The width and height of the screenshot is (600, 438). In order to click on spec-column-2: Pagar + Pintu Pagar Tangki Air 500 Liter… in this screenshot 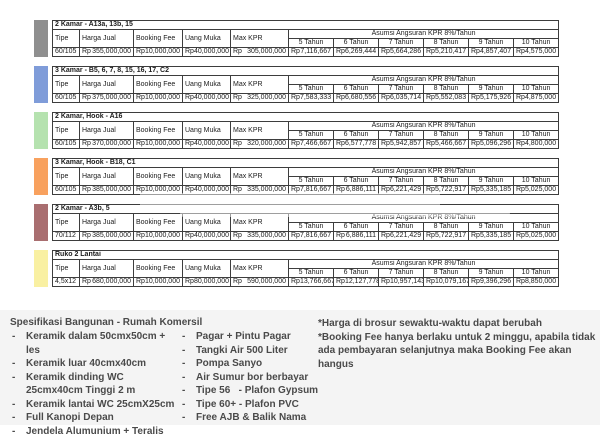, I will do `click(250, 377)`.